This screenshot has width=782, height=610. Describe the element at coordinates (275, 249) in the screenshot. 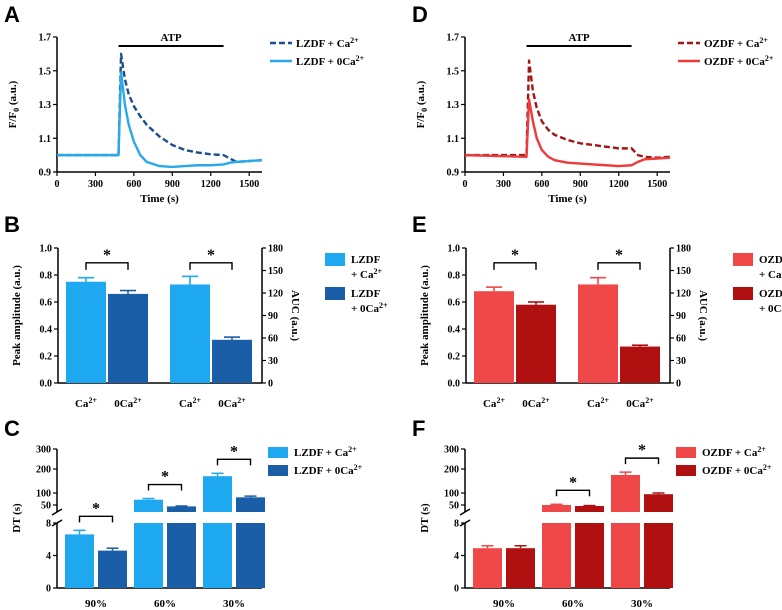

I see `y-tick-label-right: 180` at that location.